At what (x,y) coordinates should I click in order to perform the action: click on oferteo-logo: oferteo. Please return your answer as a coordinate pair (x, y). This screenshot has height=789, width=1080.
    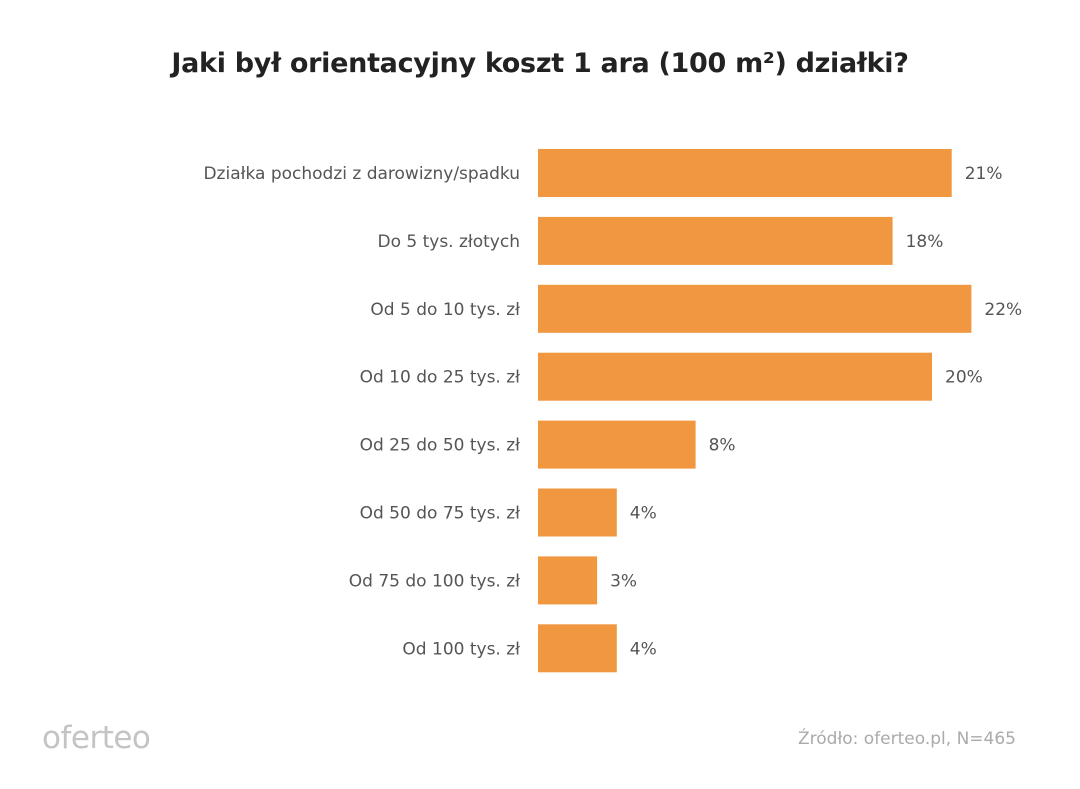
    Looking at the image, I should click on (96, 738).